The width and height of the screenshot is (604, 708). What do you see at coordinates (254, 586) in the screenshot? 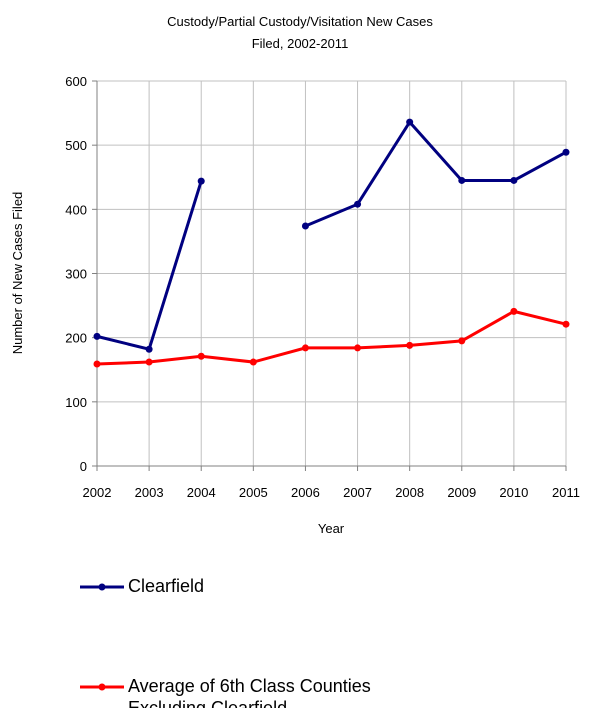
I see `legend-item: Clearfield` at bounding box center [254, 586].